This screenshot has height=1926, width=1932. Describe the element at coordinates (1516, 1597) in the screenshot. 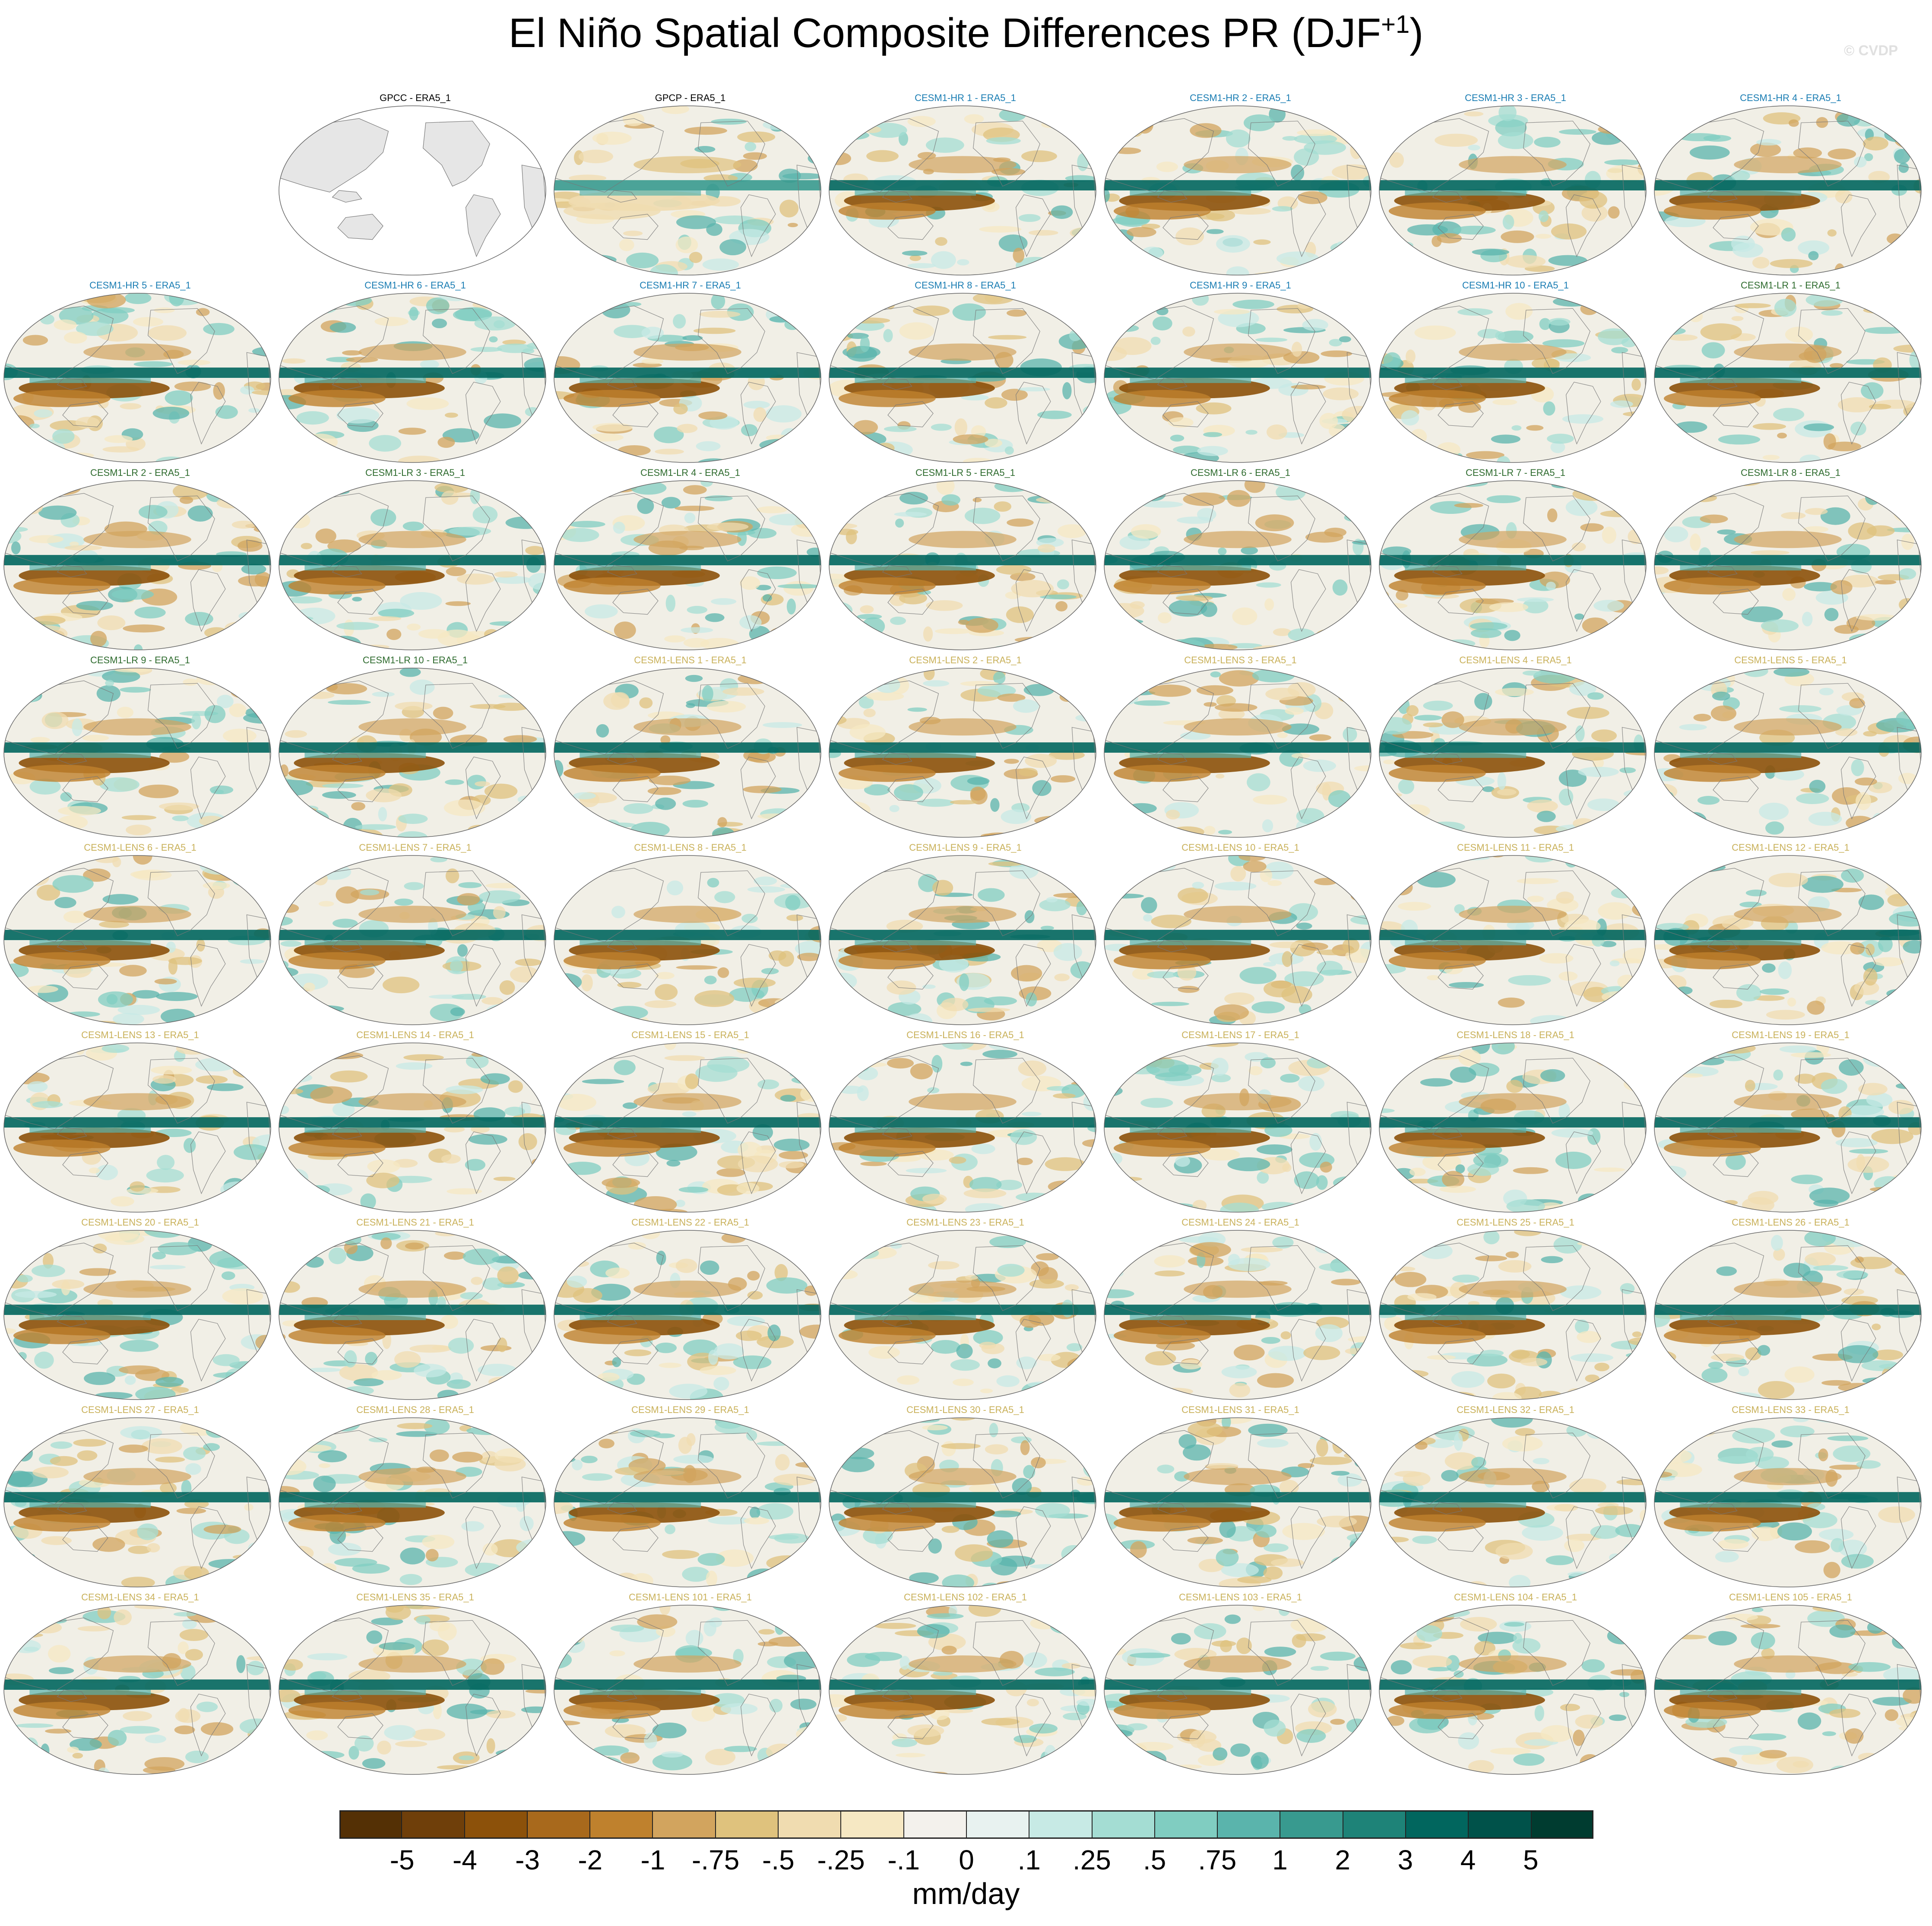

I see `panel-title: CESM1-LENS 104 - ERA5_1` at that location.